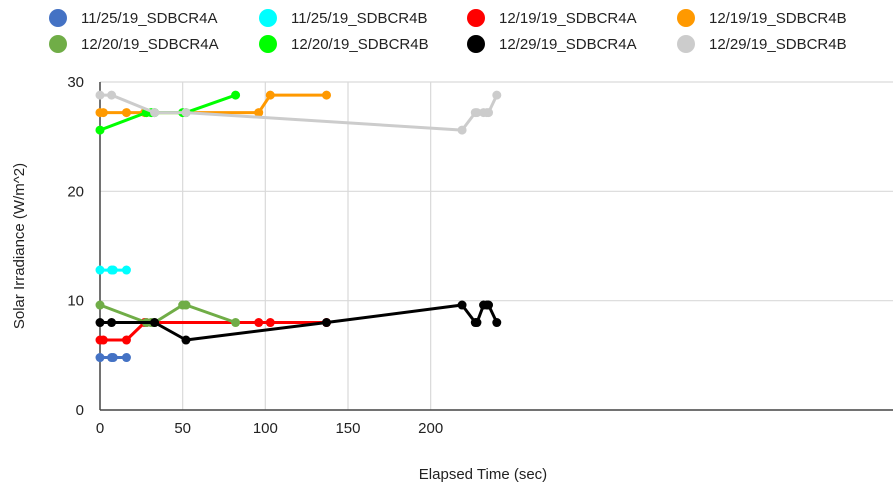  What do you see at coordinates (347, 428) in the screenshot?
I see `x-tick-label: 150` at bounding box center [347, 428].